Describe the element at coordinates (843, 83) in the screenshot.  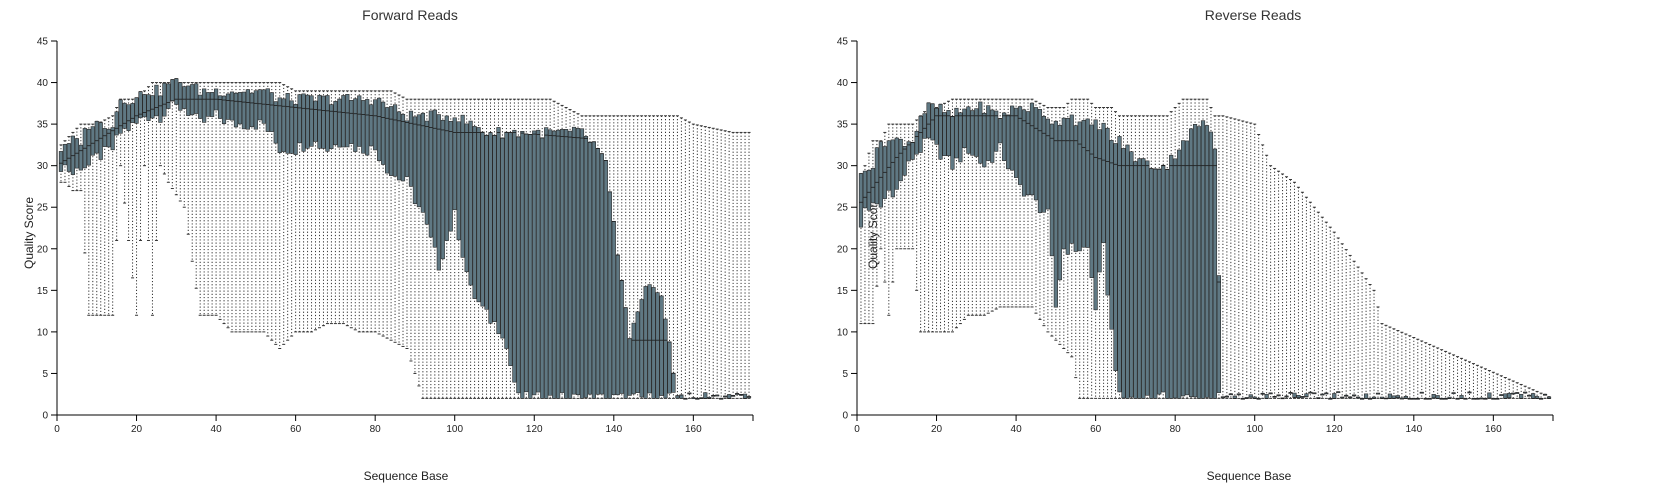
I see `y-tick-label: 40` at that location.